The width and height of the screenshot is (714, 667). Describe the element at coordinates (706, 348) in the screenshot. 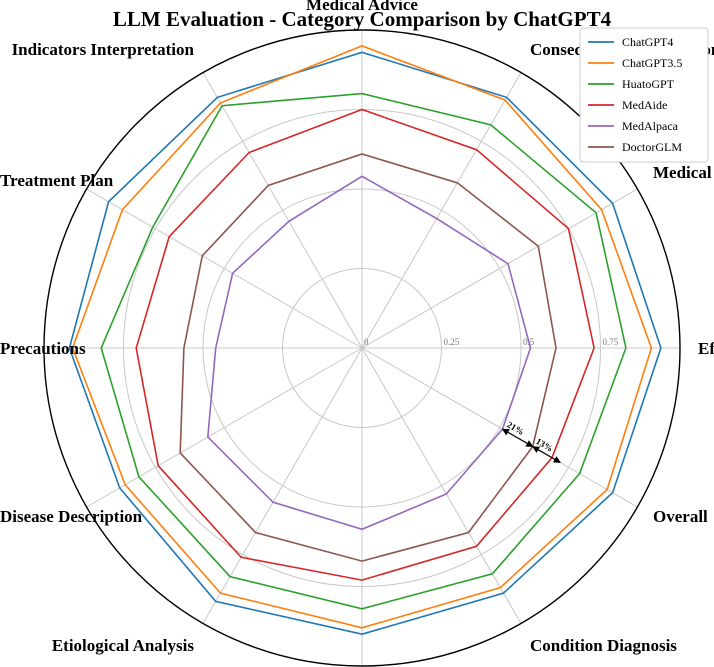

I see `category-label: Efficacy` at that location.